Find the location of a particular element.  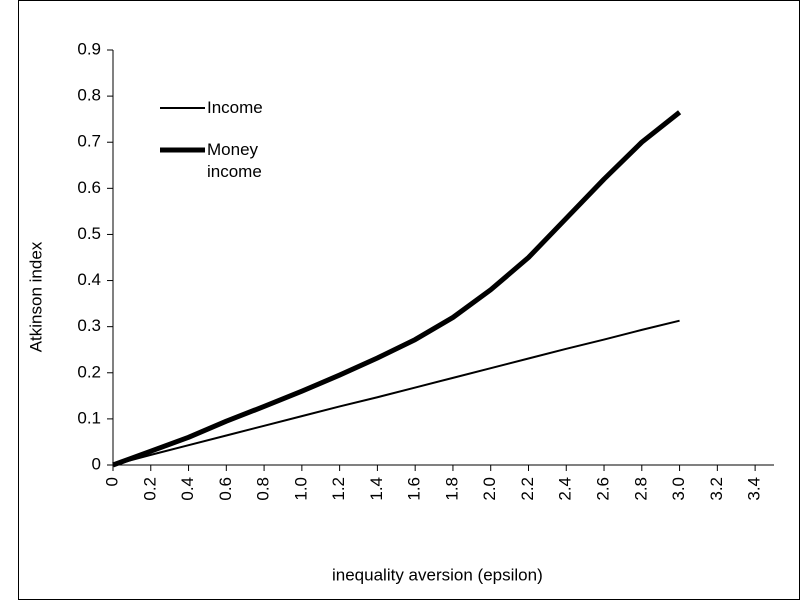

y-tick-label: 0.5 is located at coordinates (89, 233).